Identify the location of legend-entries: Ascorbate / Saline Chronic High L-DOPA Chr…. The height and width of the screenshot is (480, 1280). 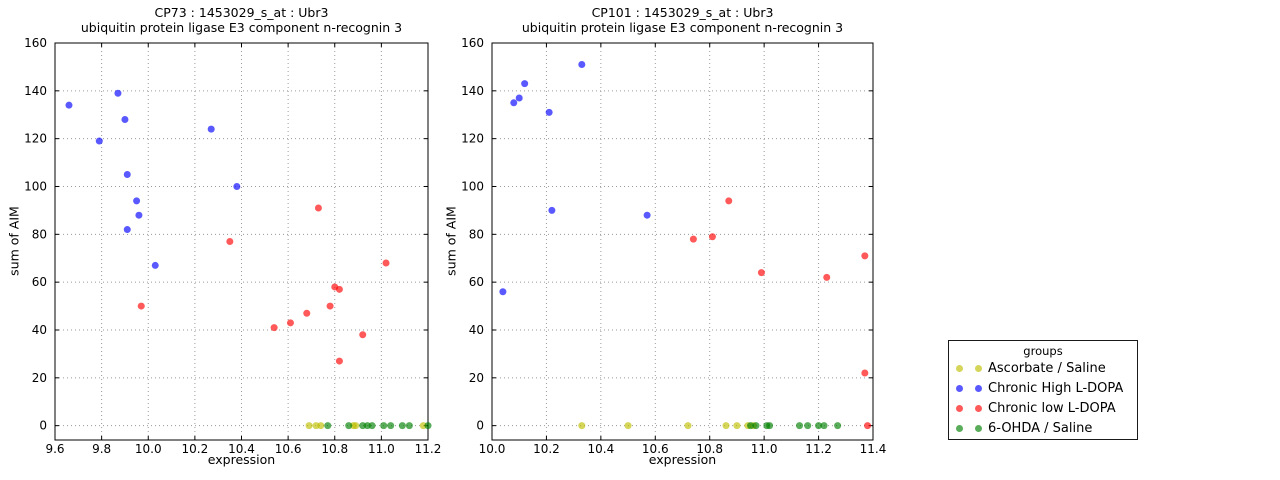
(1043, 398).